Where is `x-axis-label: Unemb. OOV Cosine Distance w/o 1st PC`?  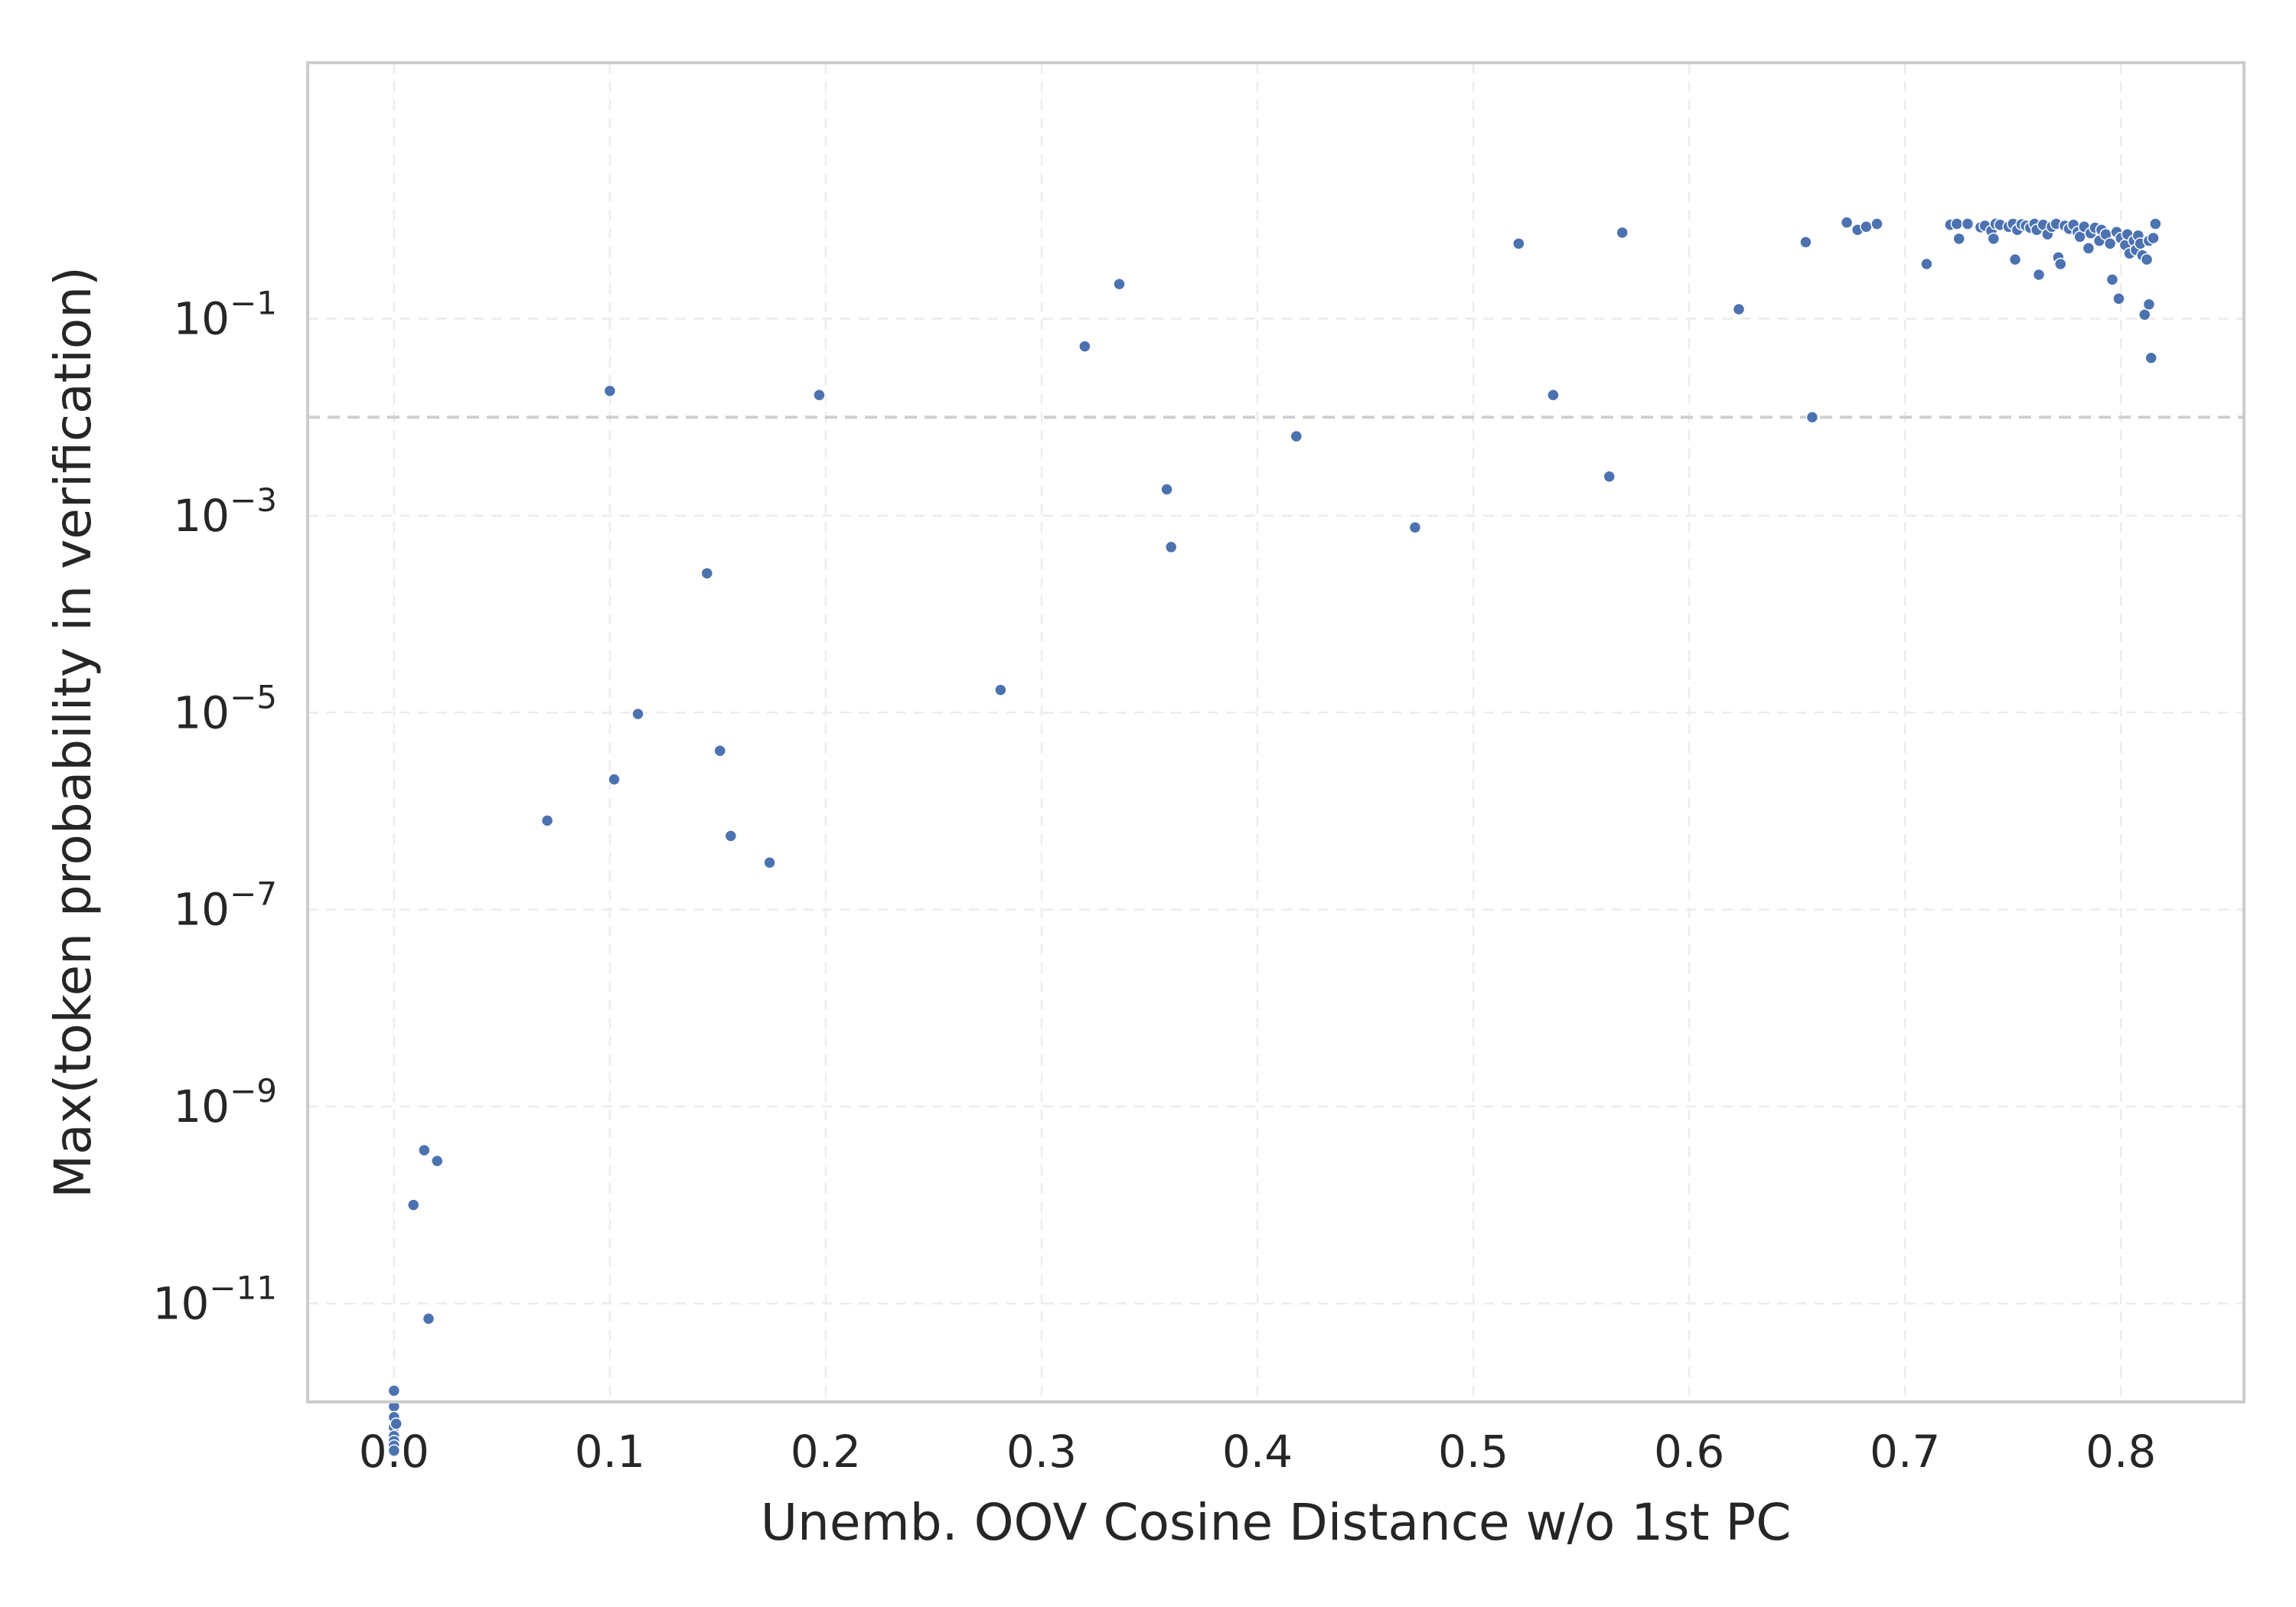
x-axis-label: Unemb. OOV Cosine Distance w/o 1st PC is located at coordinates (1276, 1523).